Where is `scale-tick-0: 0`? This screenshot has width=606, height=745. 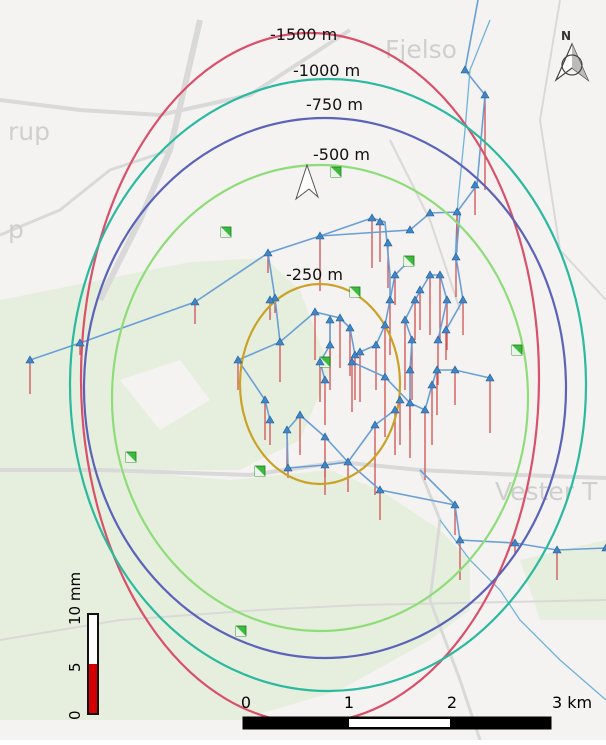 scale-tick-0: 0 is located at coordinates (246, 702).